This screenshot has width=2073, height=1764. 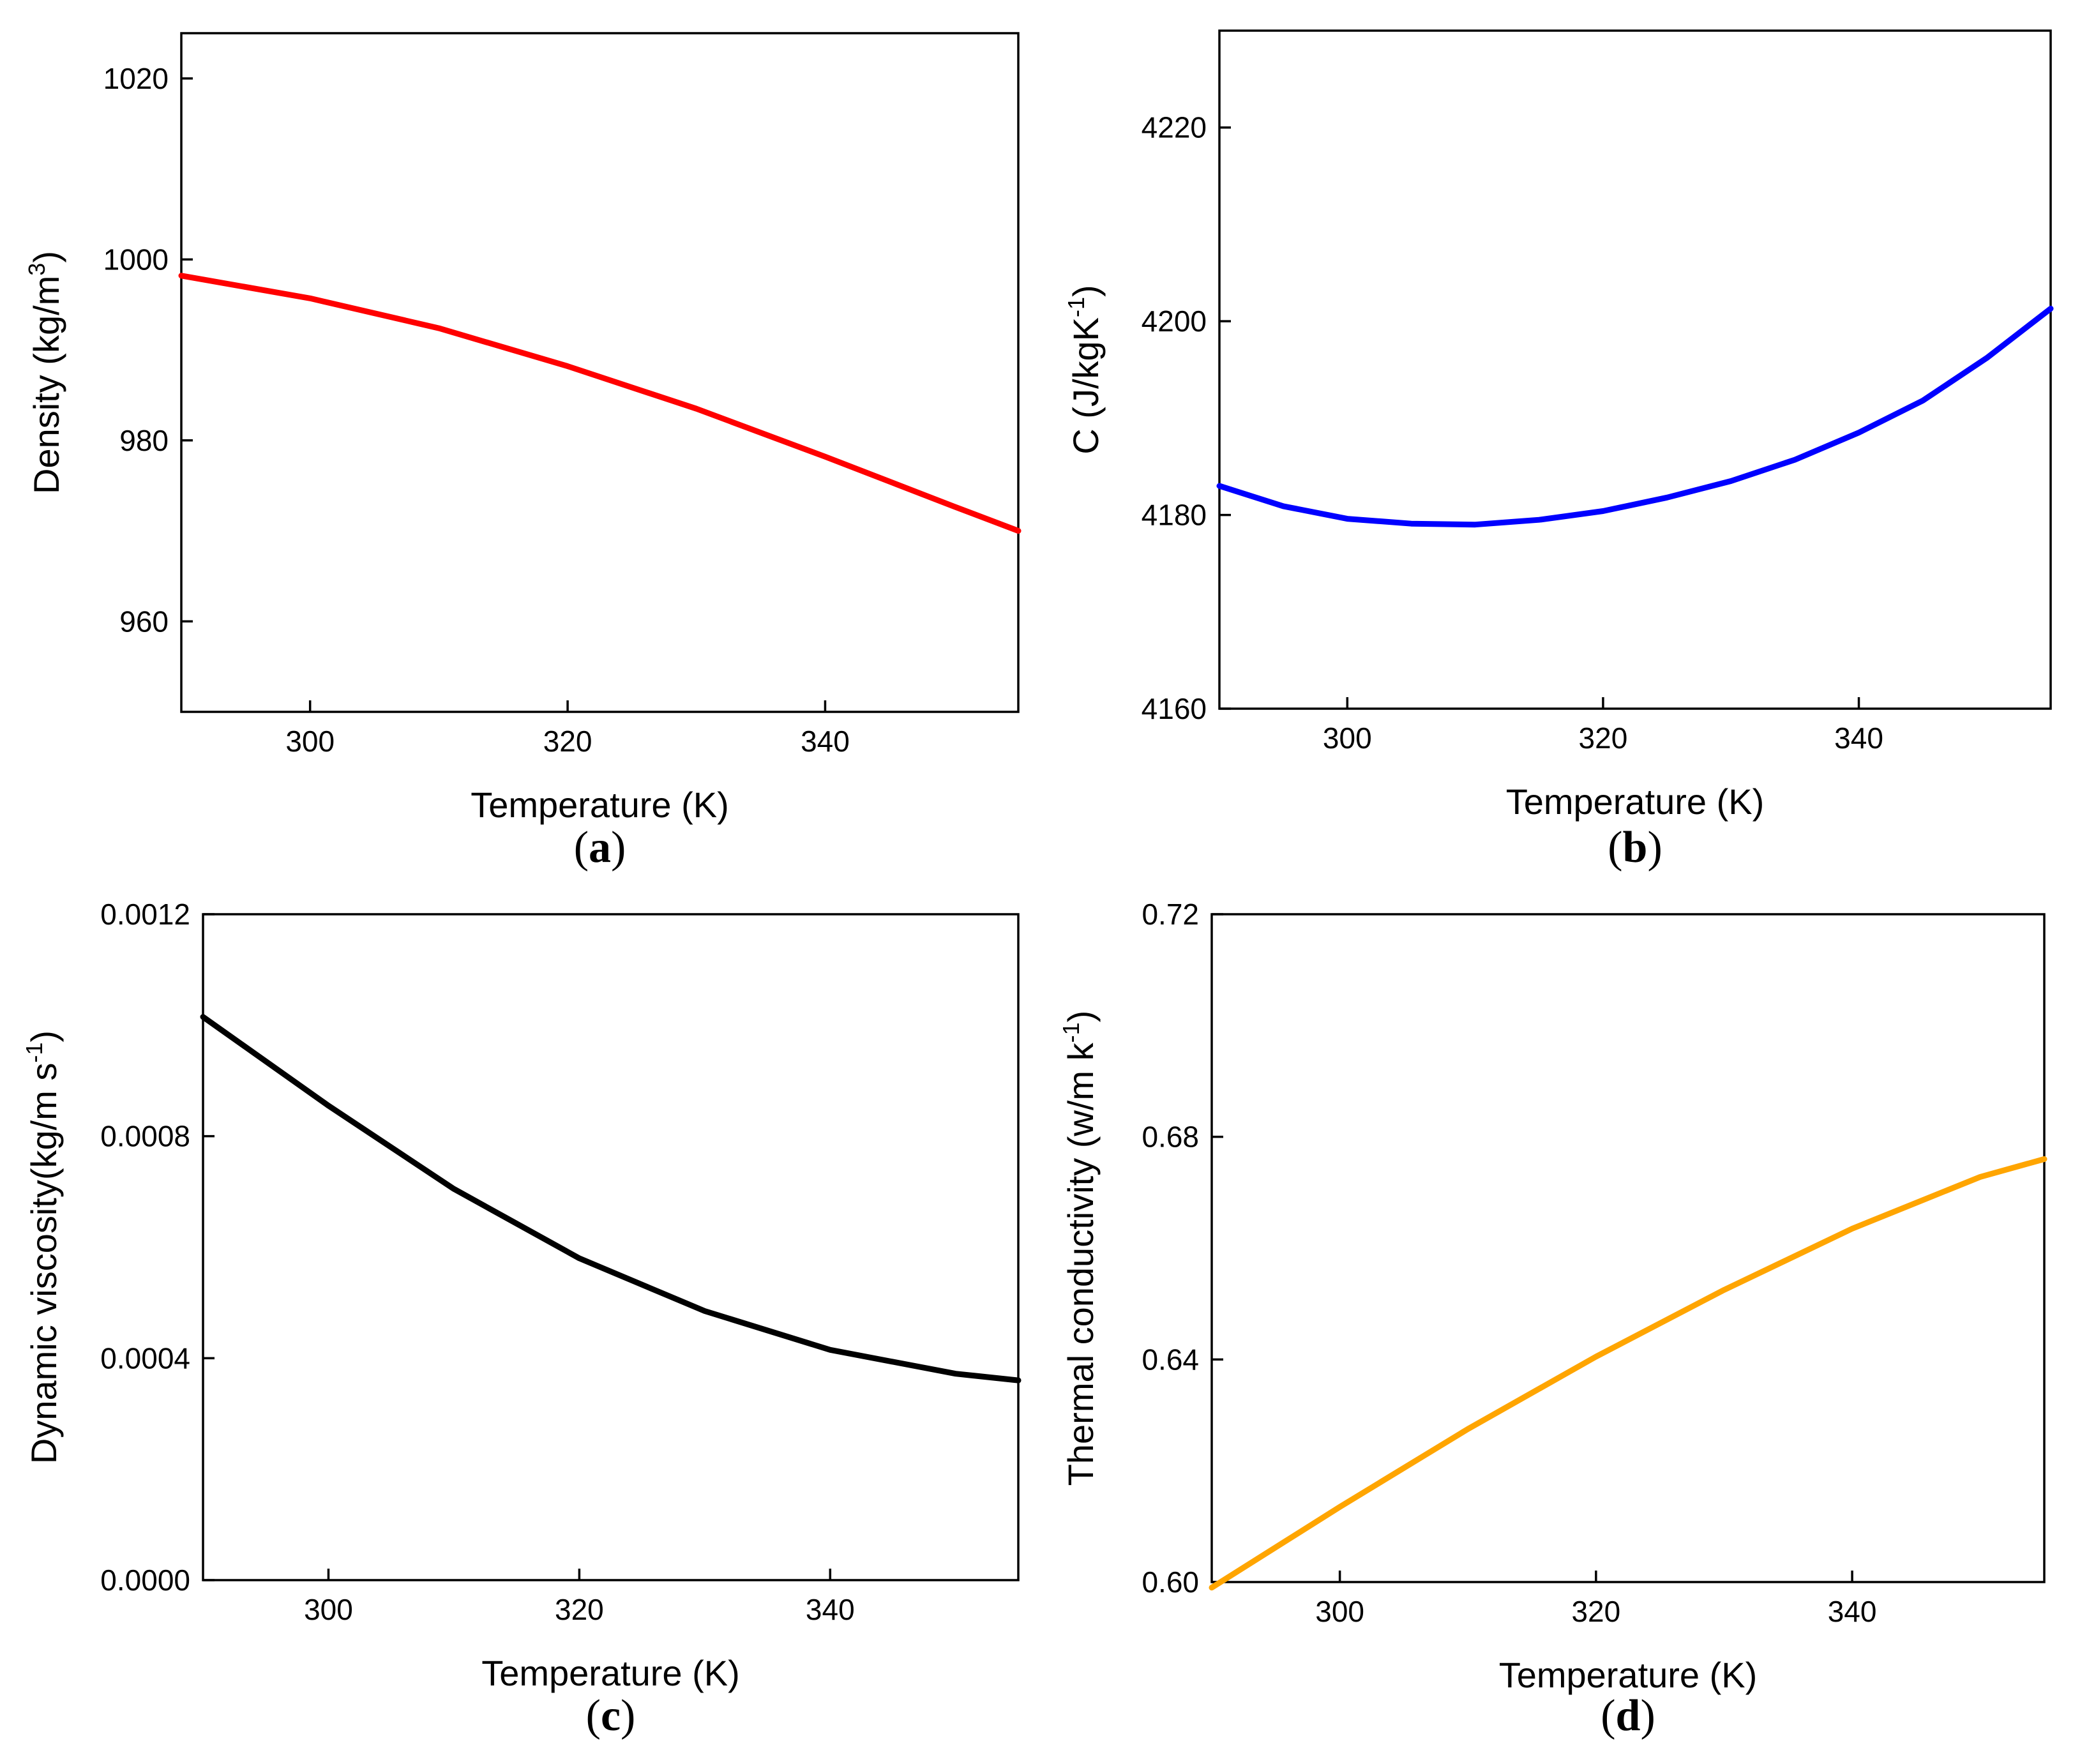 I want to click on series-line-d, so click(x=1628, y=1373).